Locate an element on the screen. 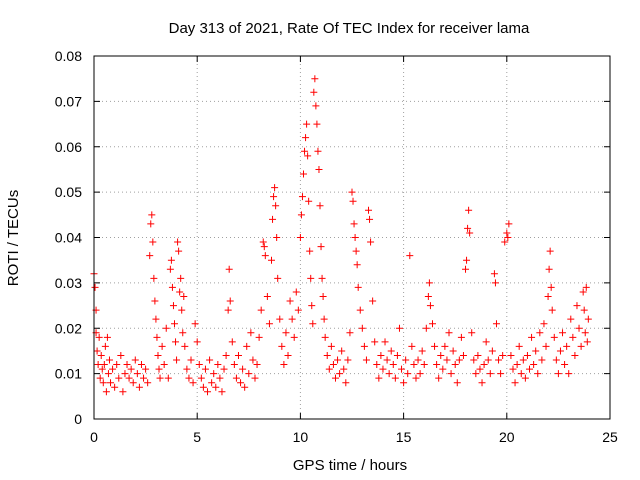 This screenshot has width=640, height=480. x-tick-label: 15 is located at coordinates (404, 437).